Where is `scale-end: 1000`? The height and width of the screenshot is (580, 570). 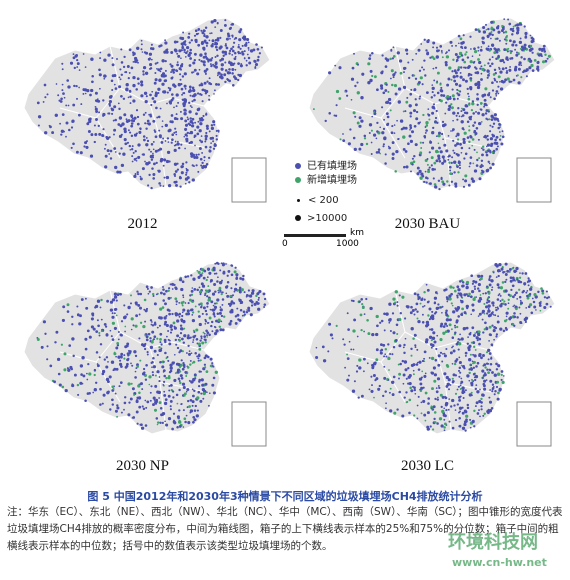 scale-end: 1000 is located at coordinates (347, 244).